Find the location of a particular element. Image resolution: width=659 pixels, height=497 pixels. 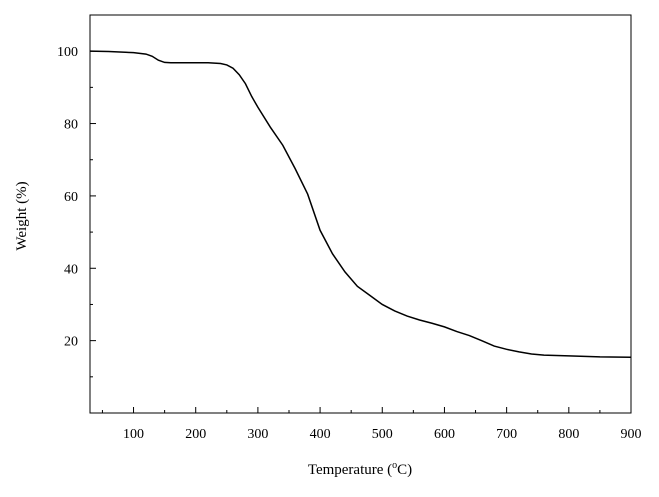

y-axis-label: Weight (%) is located at coordinates (22, 215).